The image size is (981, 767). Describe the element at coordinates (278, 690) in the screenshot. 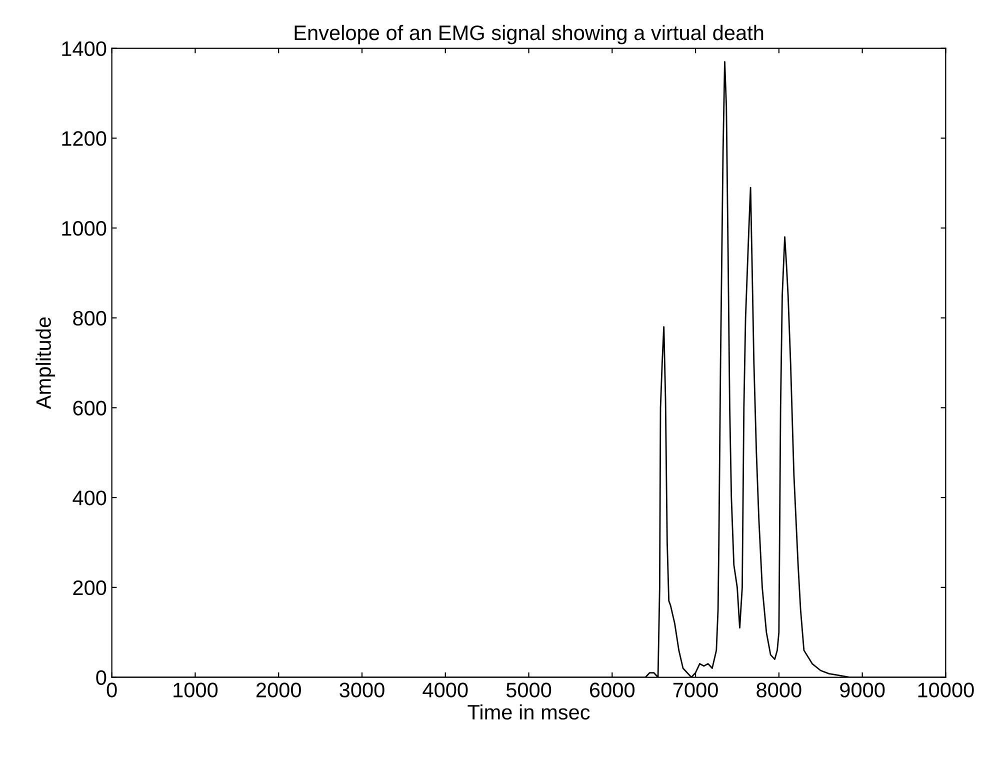

I see `x-tick-label: 2000` at that location.